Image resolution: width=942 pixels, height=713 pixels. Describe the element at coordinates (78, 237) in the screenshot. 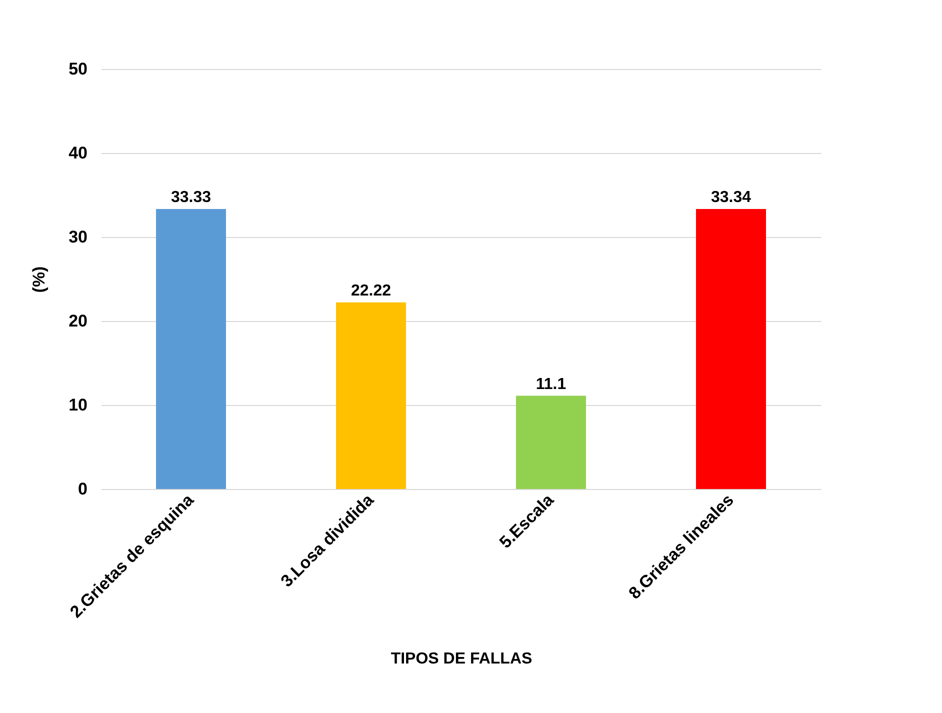

I see `y-tick-label: 30` at that location.